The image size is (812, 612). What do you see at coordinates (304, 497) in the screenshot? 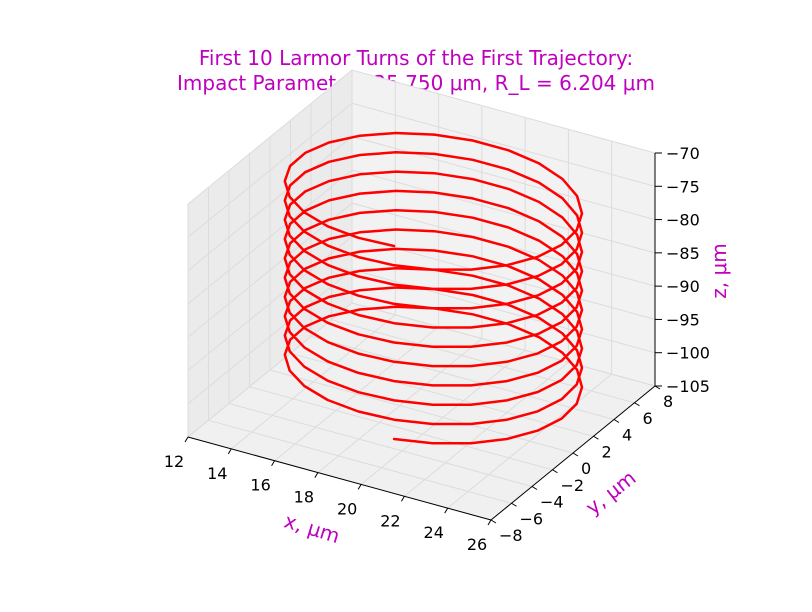
I see `x-tick-label: 18` at bounding box center [304, 497].